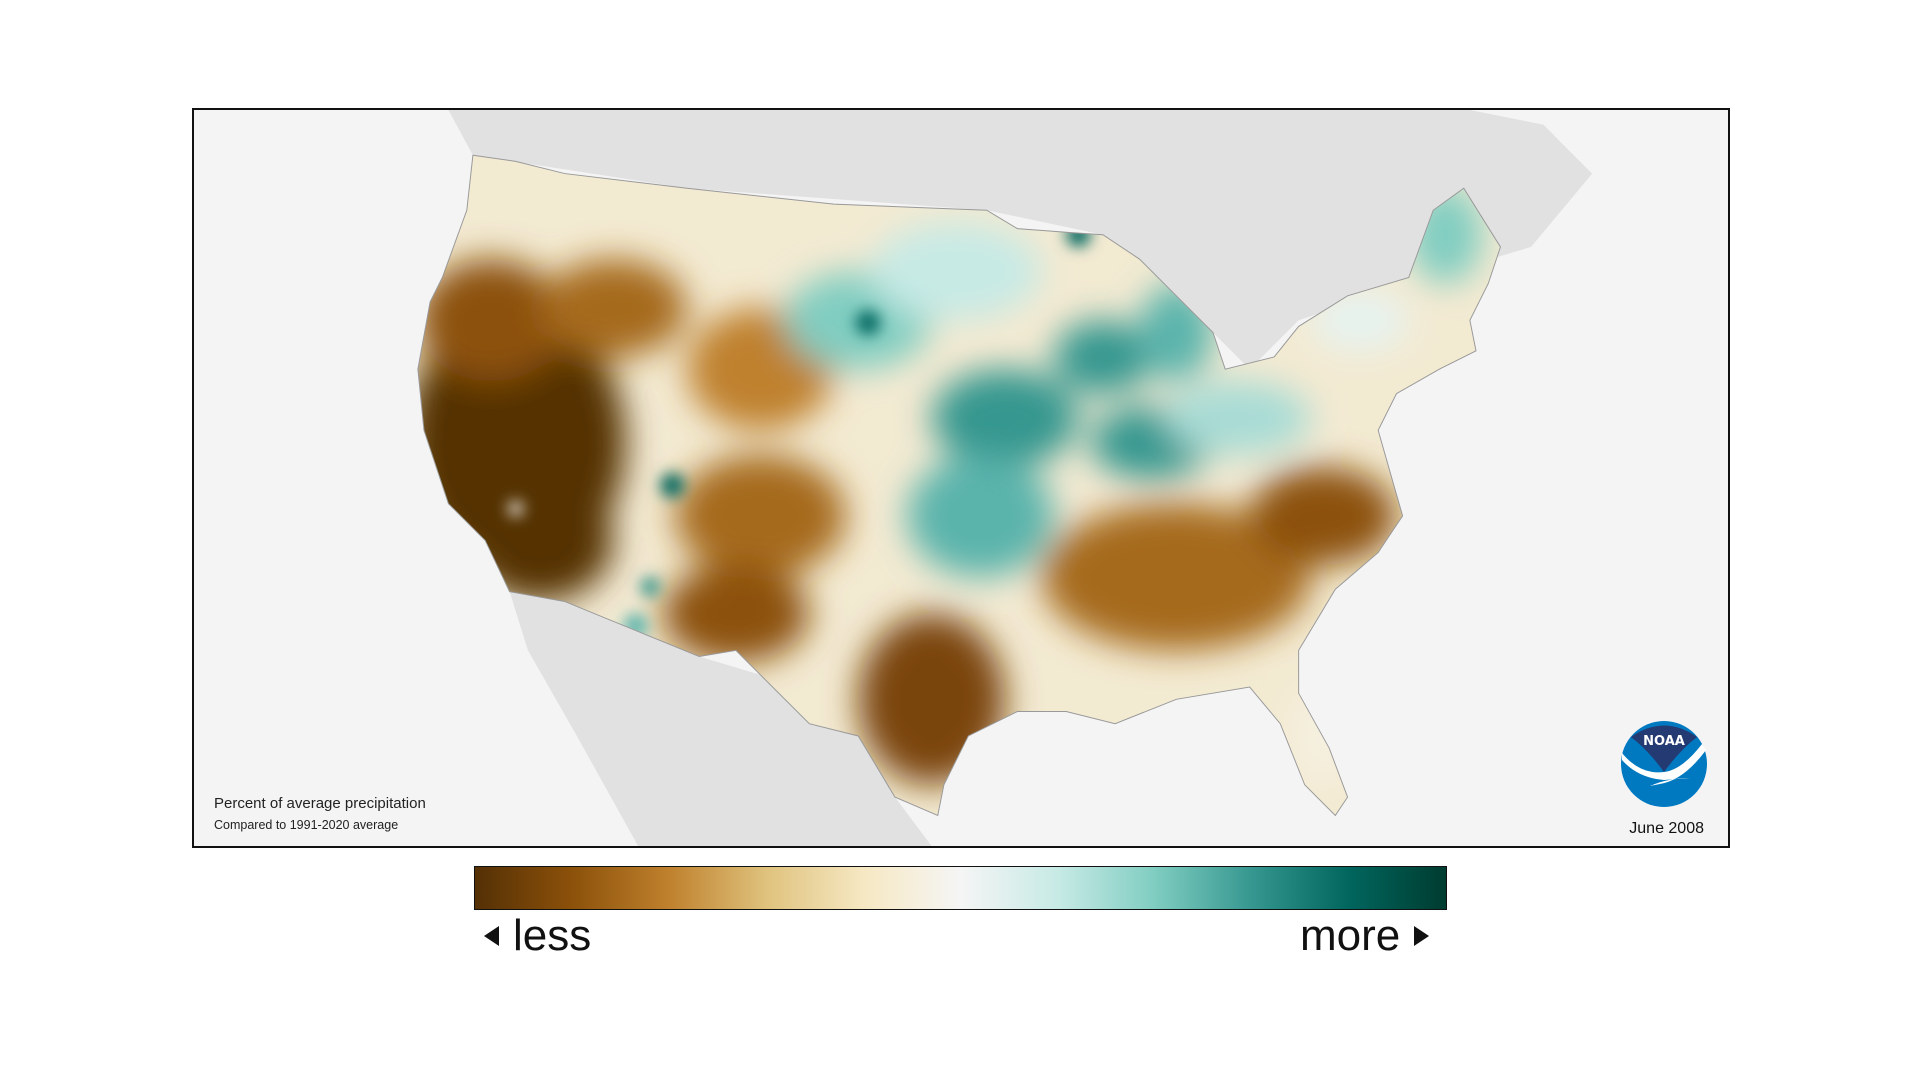  Describe the element at coordinates (1422, 936) in the screenshot. I see `arrow-right-icon` at that location.